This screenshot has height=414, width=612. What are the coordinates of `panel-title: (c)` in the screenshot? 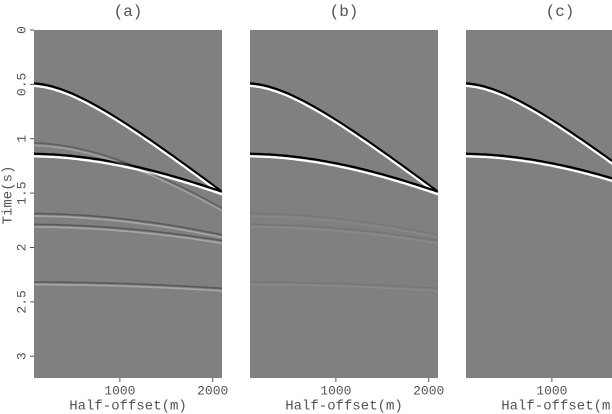 It's located at (560, 12).